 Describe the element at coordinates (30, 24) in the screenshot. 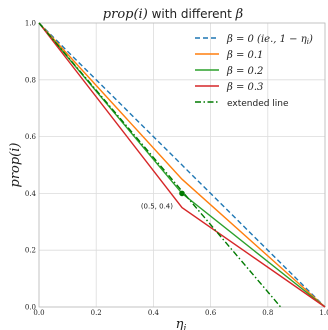

I see `y-tick-label: 1.0` at that location.